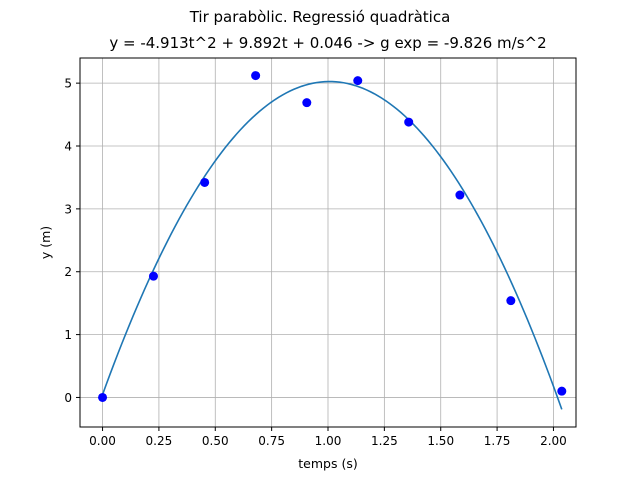 This screenshot has width=640, height=480. I want to click on x-tick-label: 1.25, so click(384, 441).